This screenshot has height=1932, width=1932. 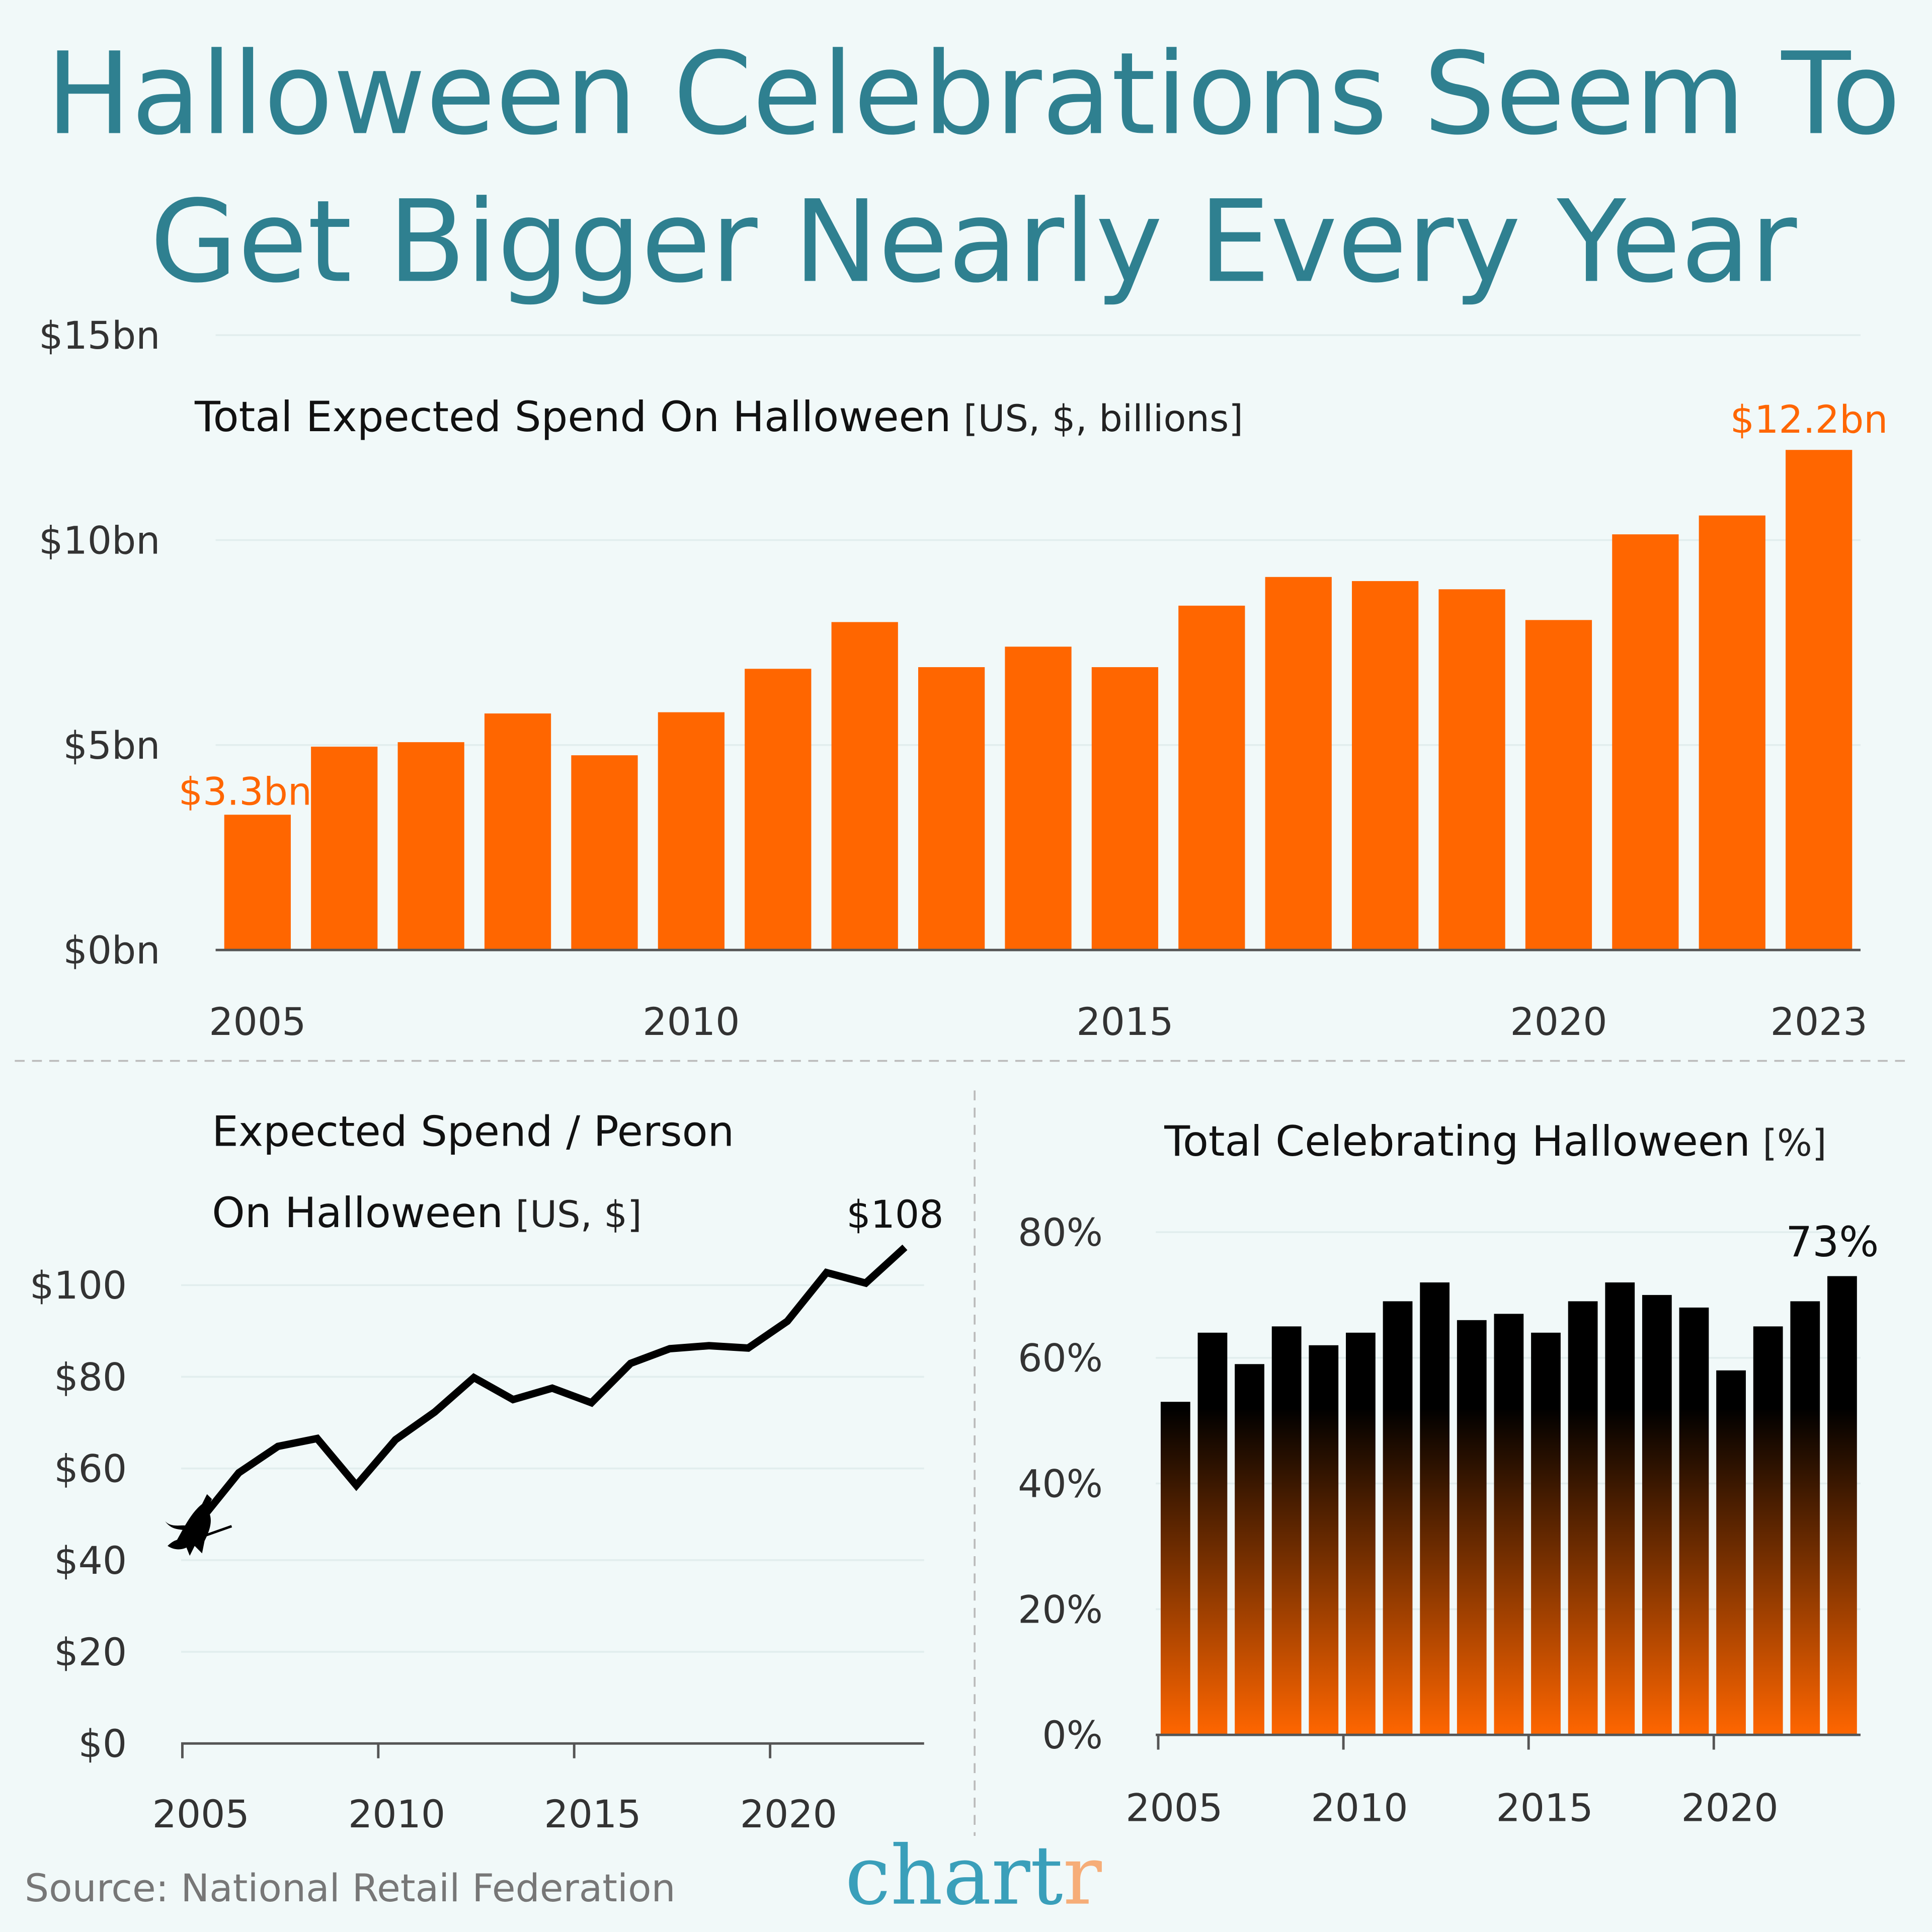 I want to click on y-tick-label: $15bn, so click(x=99, y=335).